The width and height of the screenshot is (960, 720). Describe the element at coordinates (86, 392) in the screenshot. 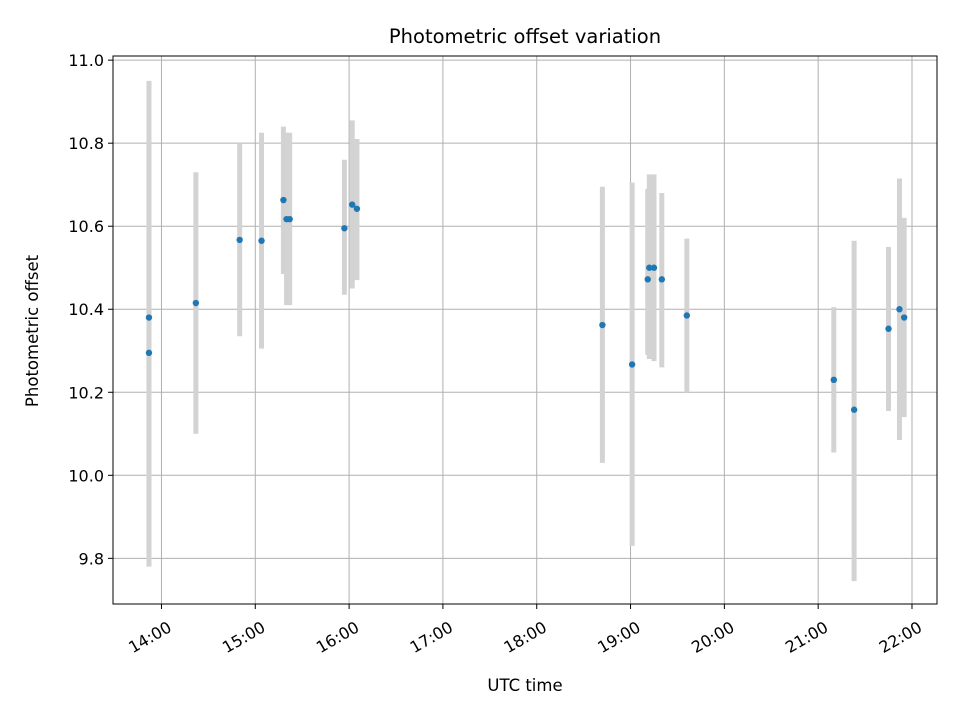

I see `y-tick-label: 10.2` at that location.